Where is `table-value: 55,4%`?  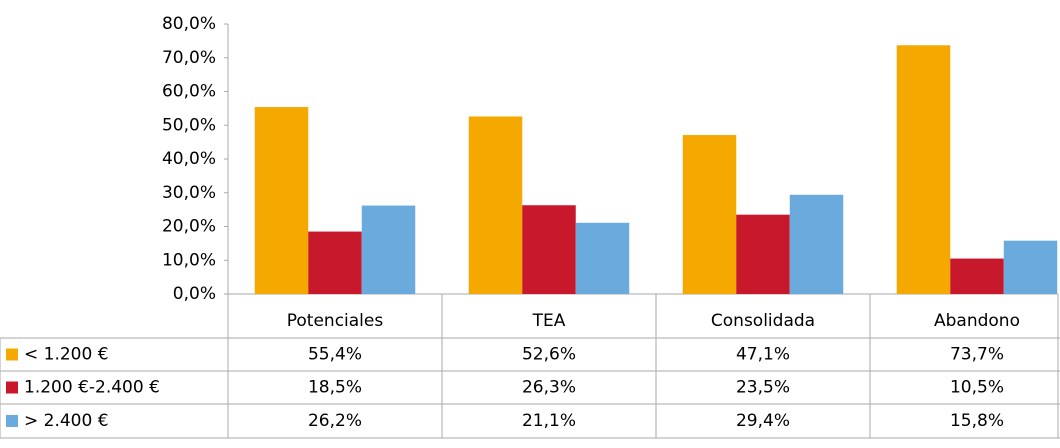
table-value: 55,4% is located at coordinates (335, 355).